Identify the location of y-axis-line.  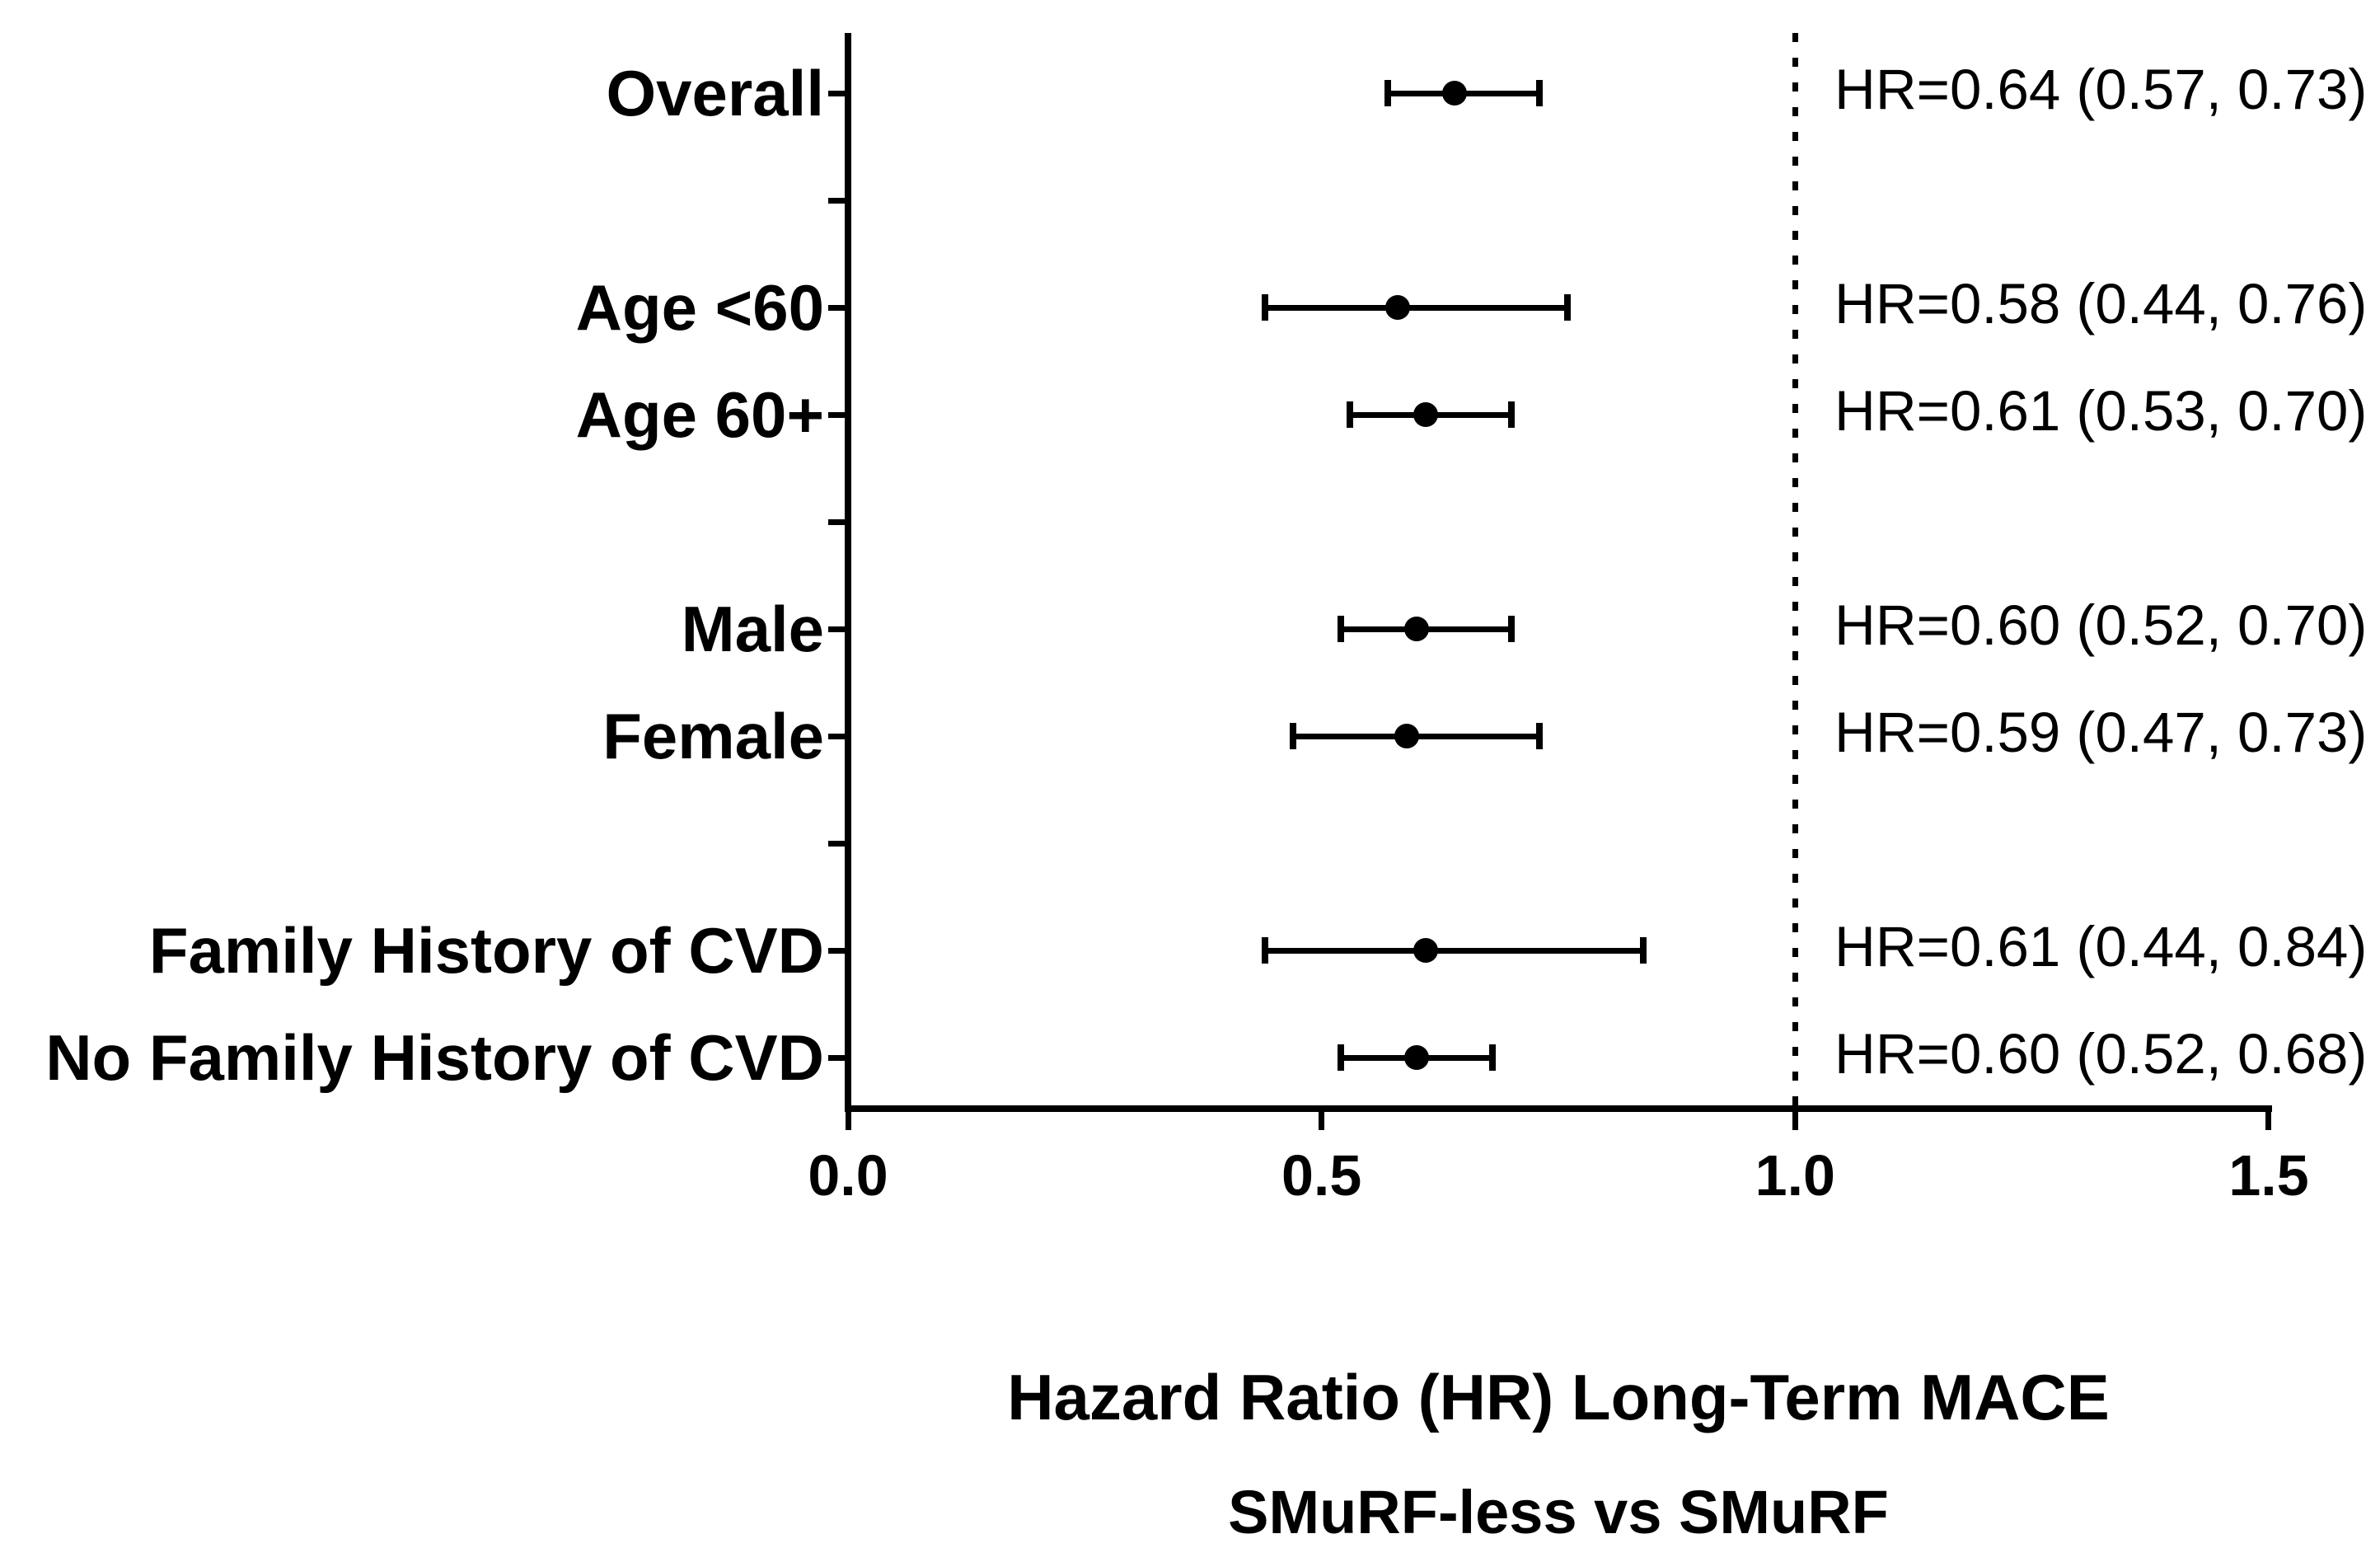
(848, 572).